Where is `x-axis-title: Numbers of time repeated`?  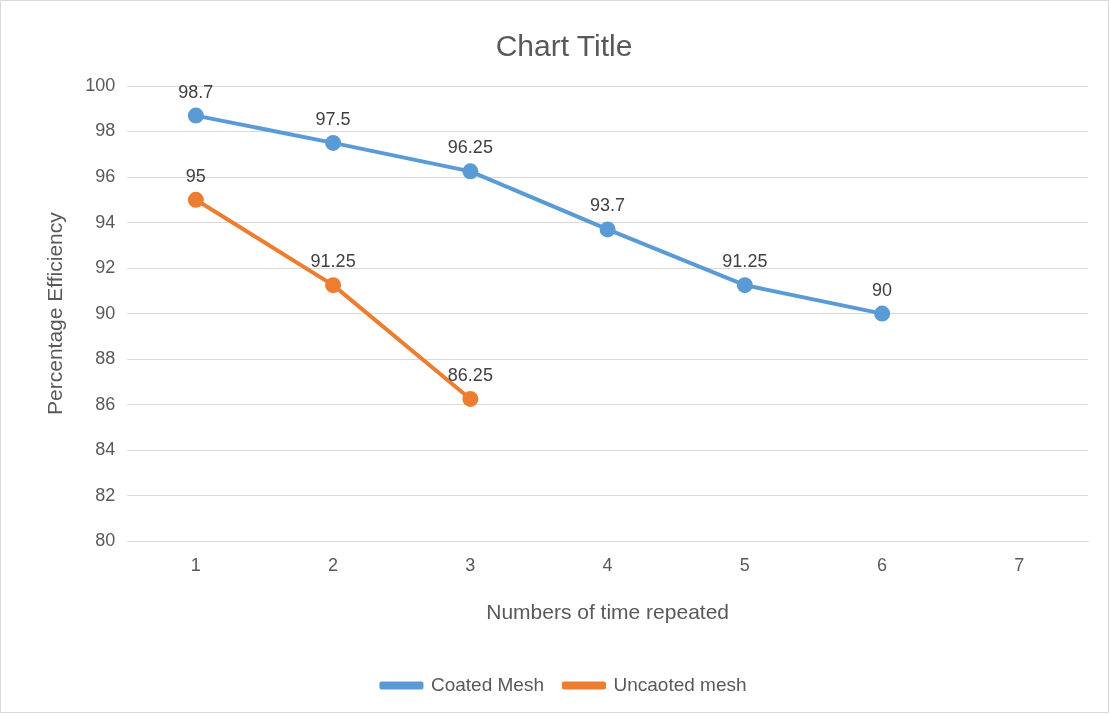 x-axis-title: Numbers of time repeated is located at coordinates (608, 612).